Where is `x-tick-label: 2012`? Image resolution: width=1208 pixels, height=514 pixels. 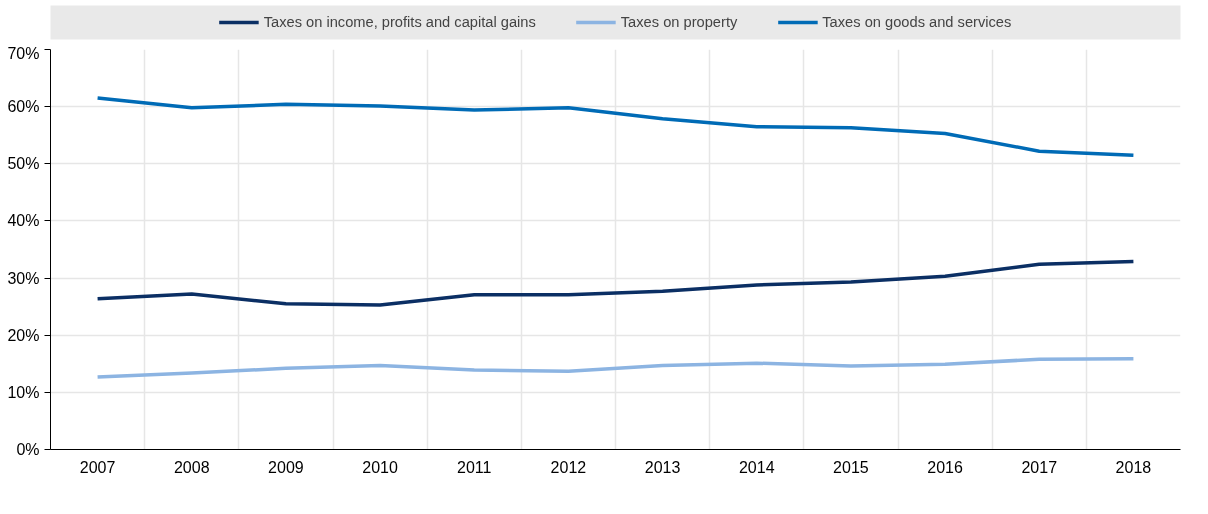 x-tick-label: 2012 is located at coordinates (568, 467).